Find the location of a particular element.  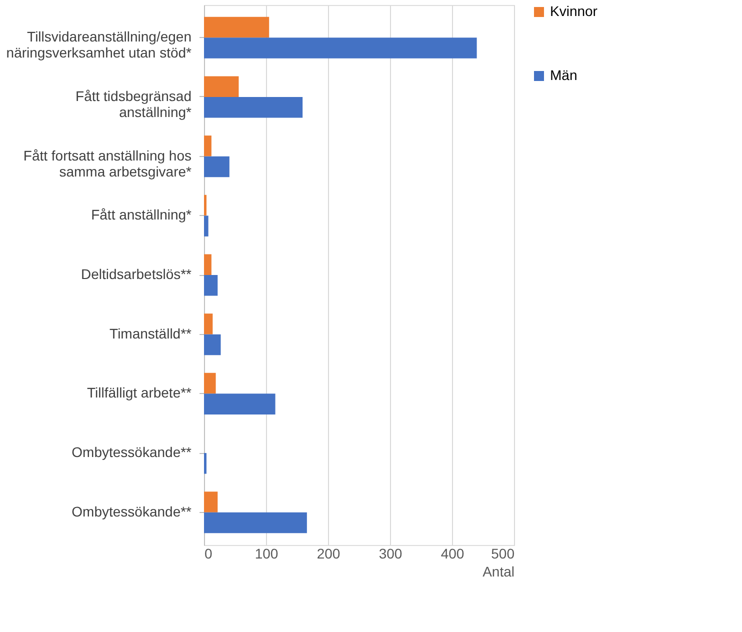

legend-label: Män is located at coordinates (564, 75).